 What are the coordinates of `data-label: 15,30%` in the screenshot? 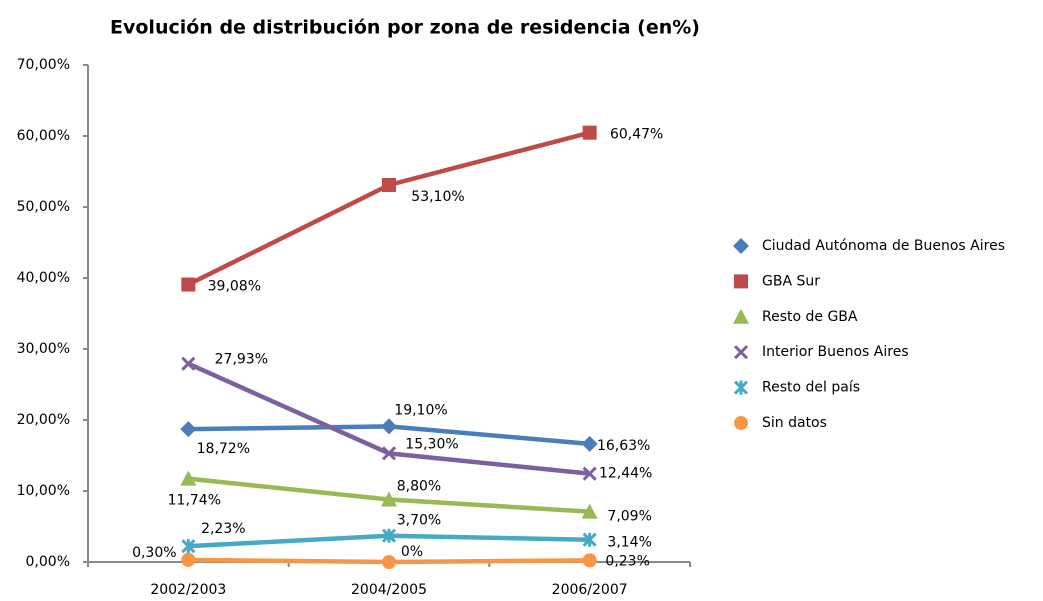 It's located at (431, 444).